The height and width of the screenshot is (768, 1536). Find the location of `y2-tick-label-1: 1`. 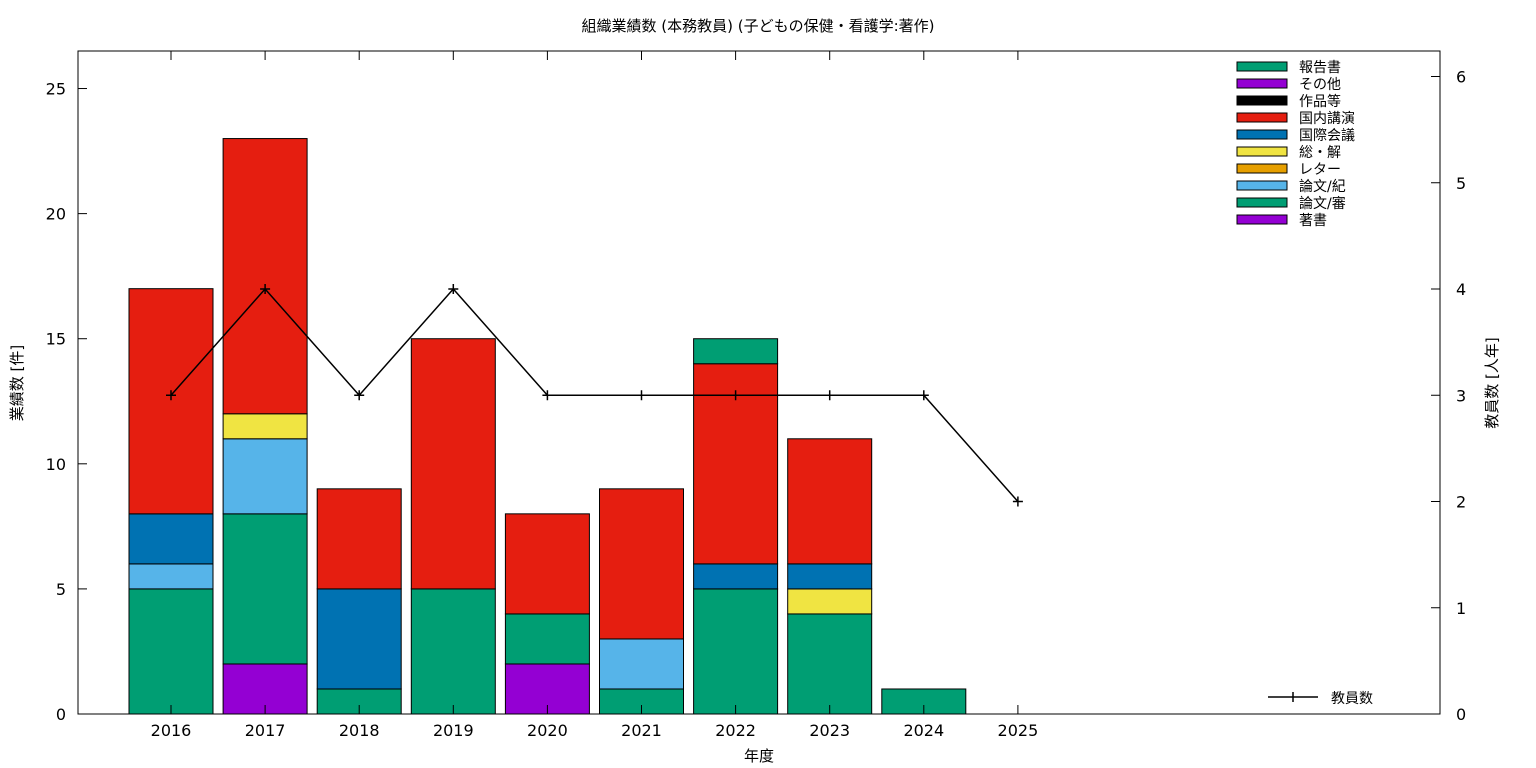

y2-tick-label-1: 1 is located at coordinates (1461, 608).